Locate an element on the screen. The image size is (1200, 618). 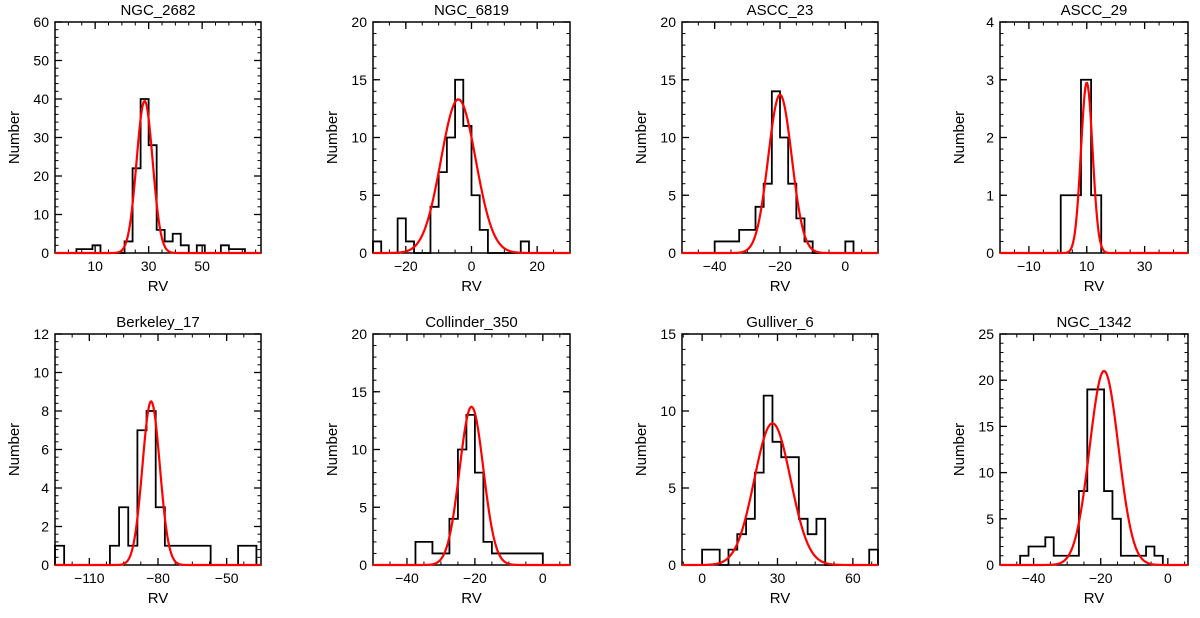
panel-title: Gulliver_6 is located at coordinates (780, 322).